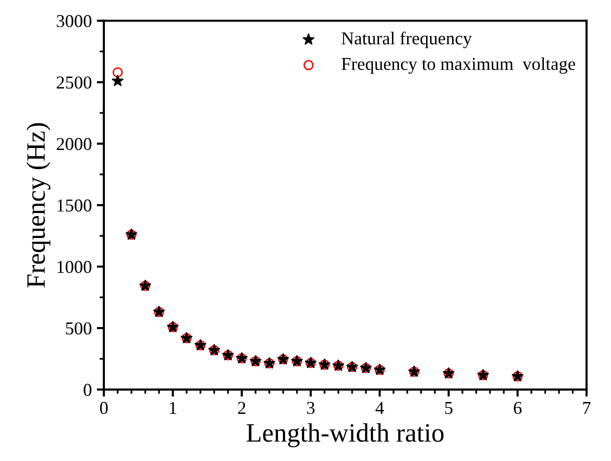 This screenshot has width=611, height=461. What do you see at coordinates (104, 408) in the screenshot?
I see `x-tick-label: 0` at bounding box center [104, 408].